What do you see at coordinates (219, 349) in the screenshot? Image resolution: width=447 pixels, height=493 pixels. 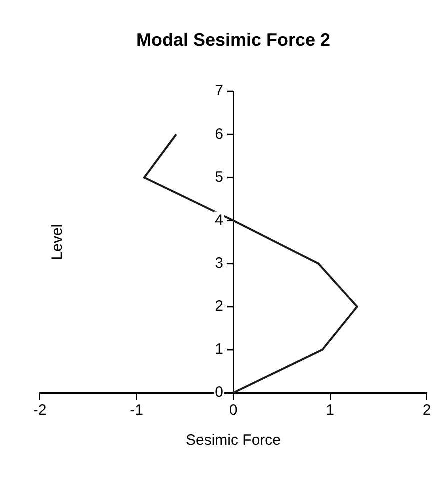 I see `y-tick-label: 1` at bounding box center [219, 349].